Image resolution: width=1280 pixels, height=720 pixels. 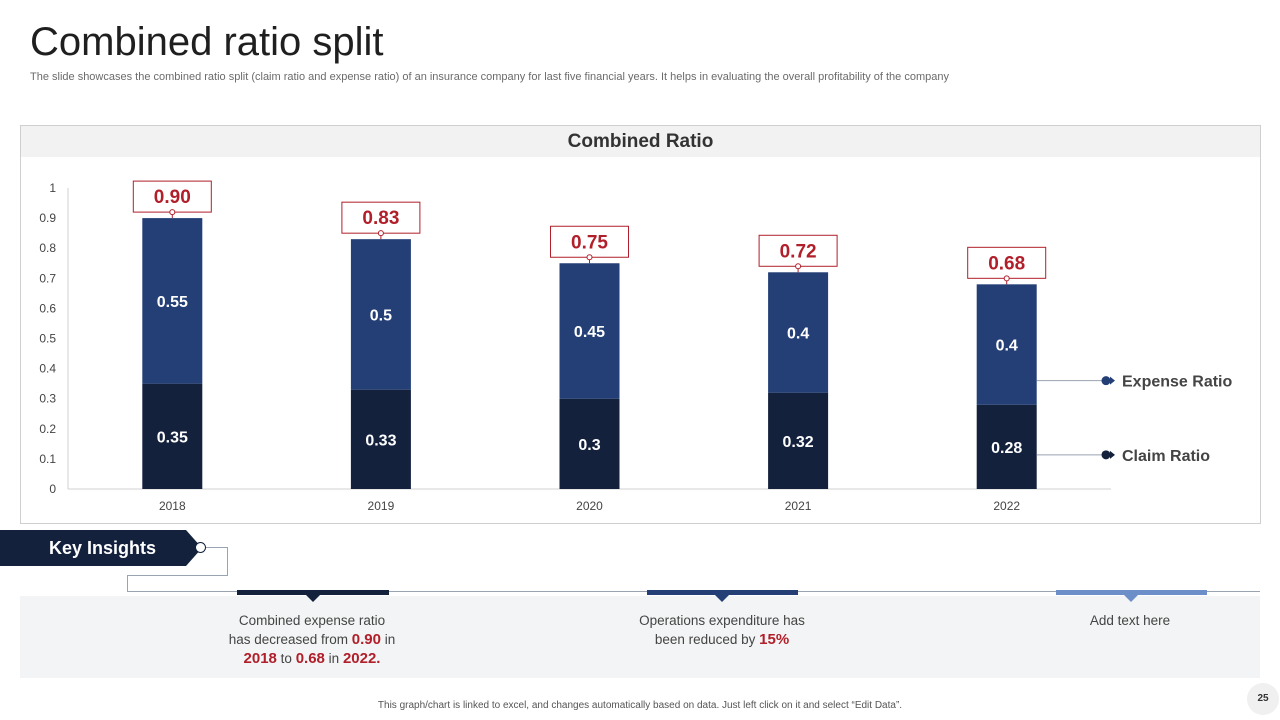 I want to click on y-tick-label: 0.7, so click(x=47, y=278).